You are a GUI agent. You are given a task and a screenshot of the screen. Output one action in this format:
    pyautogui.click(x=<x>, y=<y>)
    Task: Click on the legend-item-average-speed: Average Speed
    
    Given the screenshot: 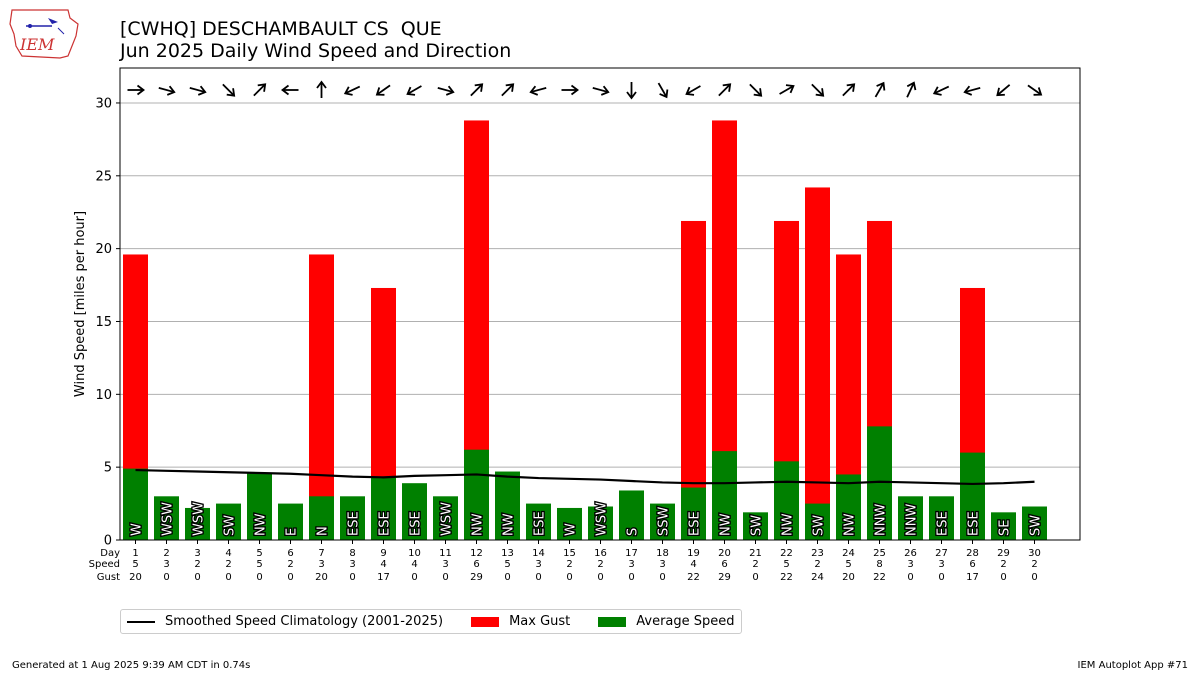 What is the action you would take?
    pyautogui.click(x=666, y=621)
    